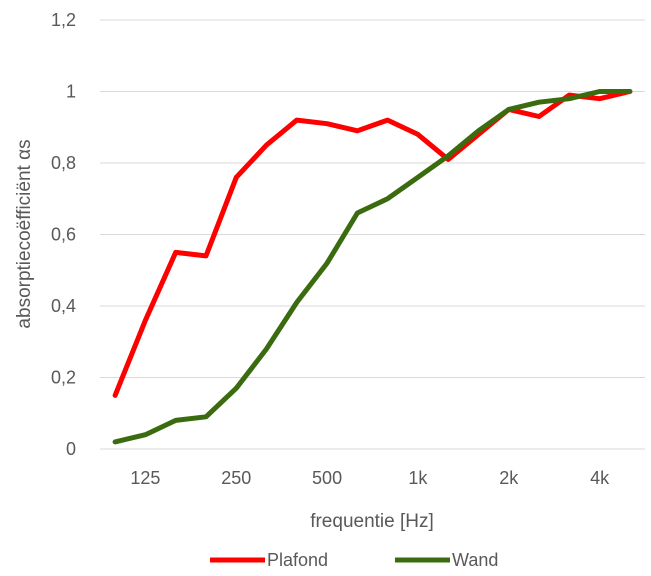 This screenshot has height=576, width=651. What do you see at coordinates (327, 478) in the screenshot?
I see `x-tick-label: 500` at bounding box center [327, 478].